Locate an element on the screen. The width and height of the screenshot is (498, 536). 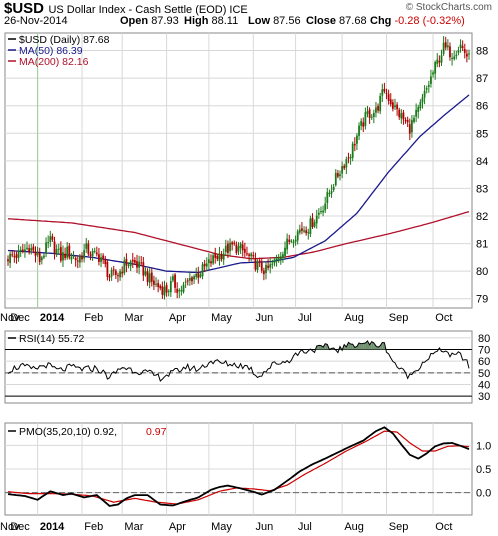
price-y-tick-label: 87 is located at coordinates (482, 79).